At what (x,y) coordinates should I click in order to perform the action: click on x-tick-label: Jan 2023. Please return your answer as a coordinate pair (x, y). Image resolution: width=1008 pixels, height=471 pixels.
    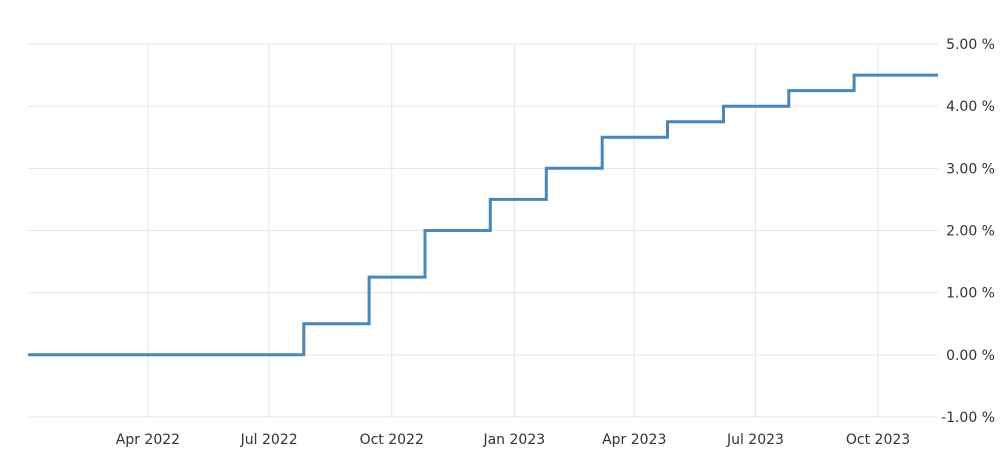
    Looking at the image, I should click on (513, 440).